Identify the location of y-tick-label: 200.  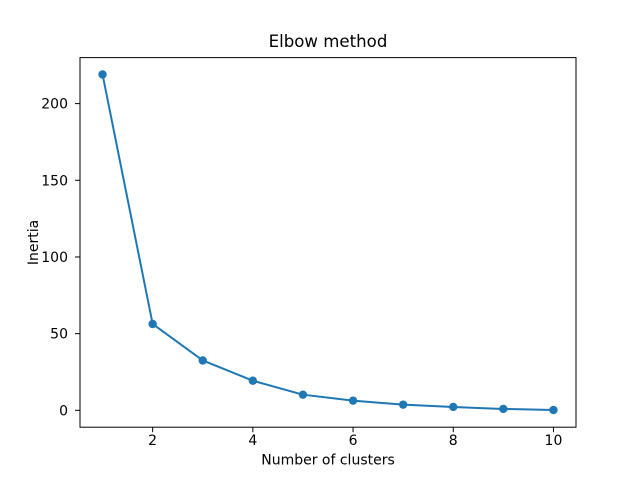
(54, 105).